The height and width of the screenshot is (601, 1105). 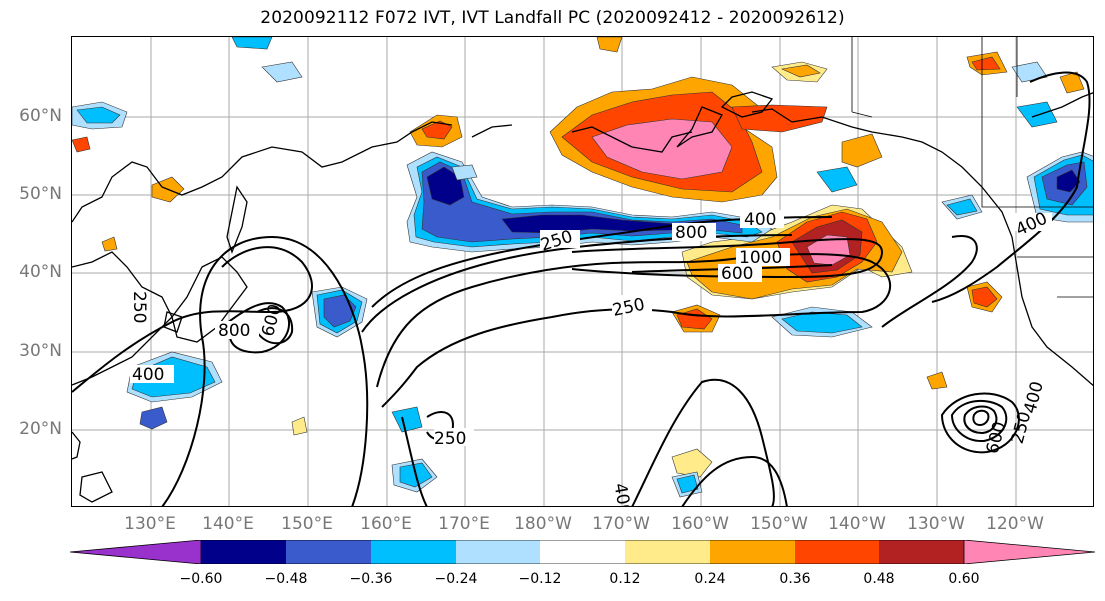 I want to click on lon-label-160w: 160°W, so click(x=700, y=524).